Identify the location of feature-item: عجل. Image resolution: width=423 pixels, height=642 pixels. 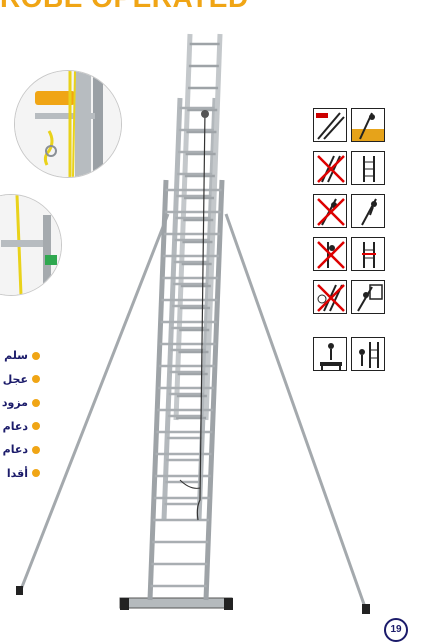
(20, 380).